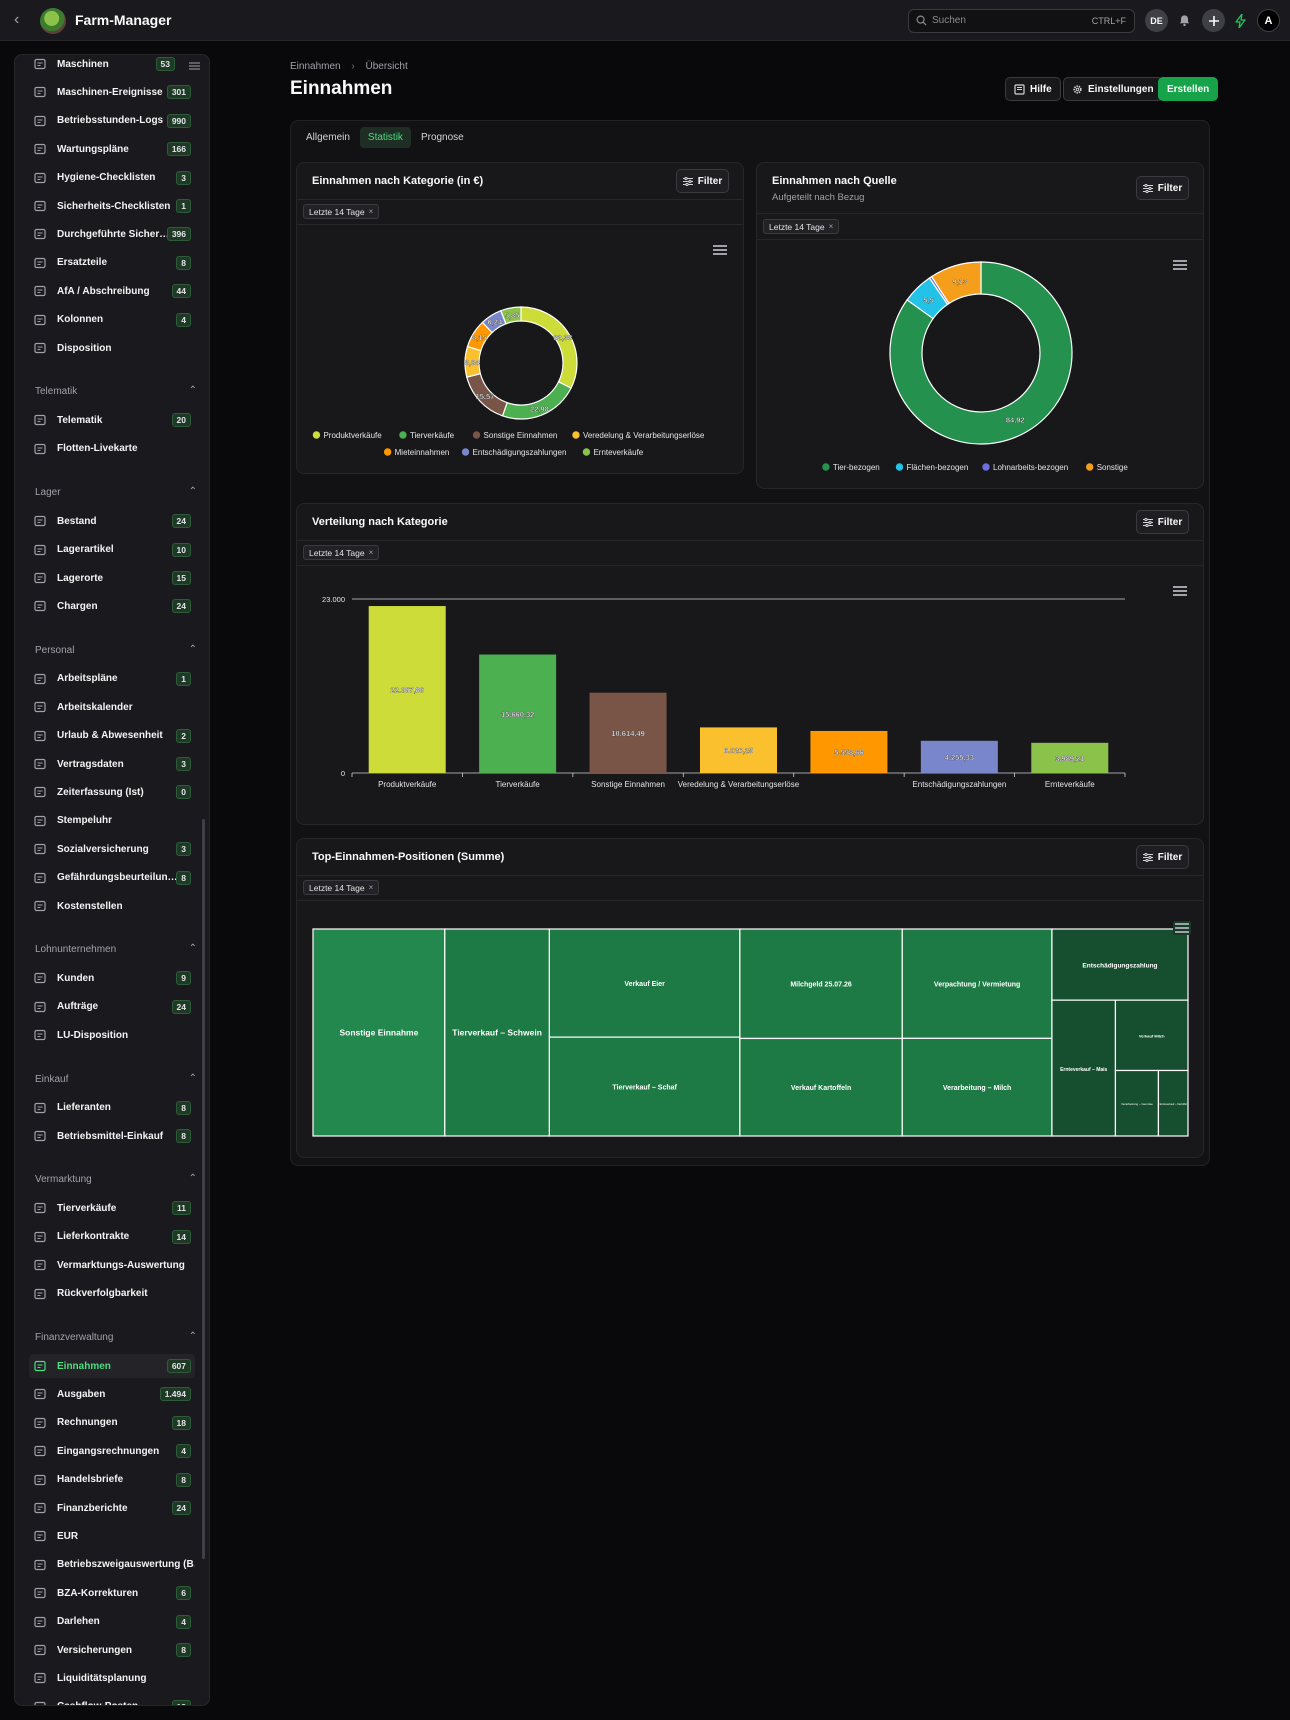 This screenshot has width=1290, height=1720. I want to click on sidebar-item-vermarktungs-auswertung: Vermarktungs-Auswertung, so click(112, 1265).